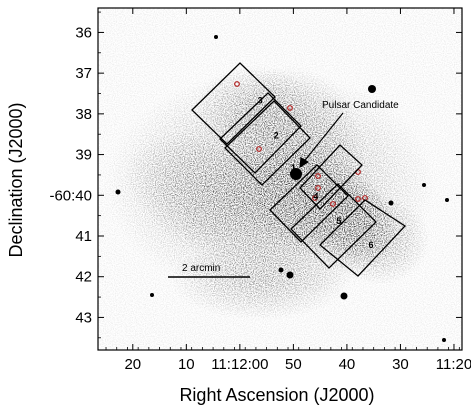  What do you see at coordinates (83, 155) in the screenshot?
I see `y-tick-label: 39` at bounding box center [83, 155].